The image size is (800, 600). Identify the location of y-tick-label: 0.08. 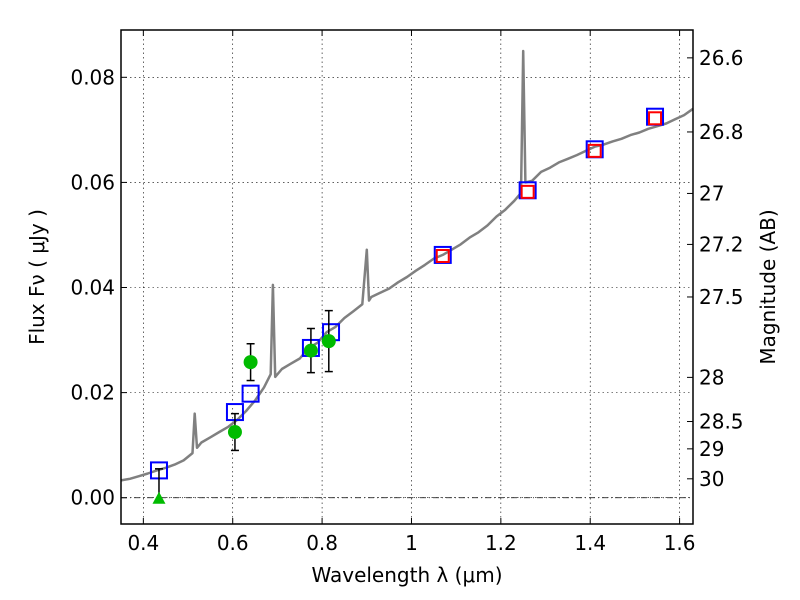
(92, 77).